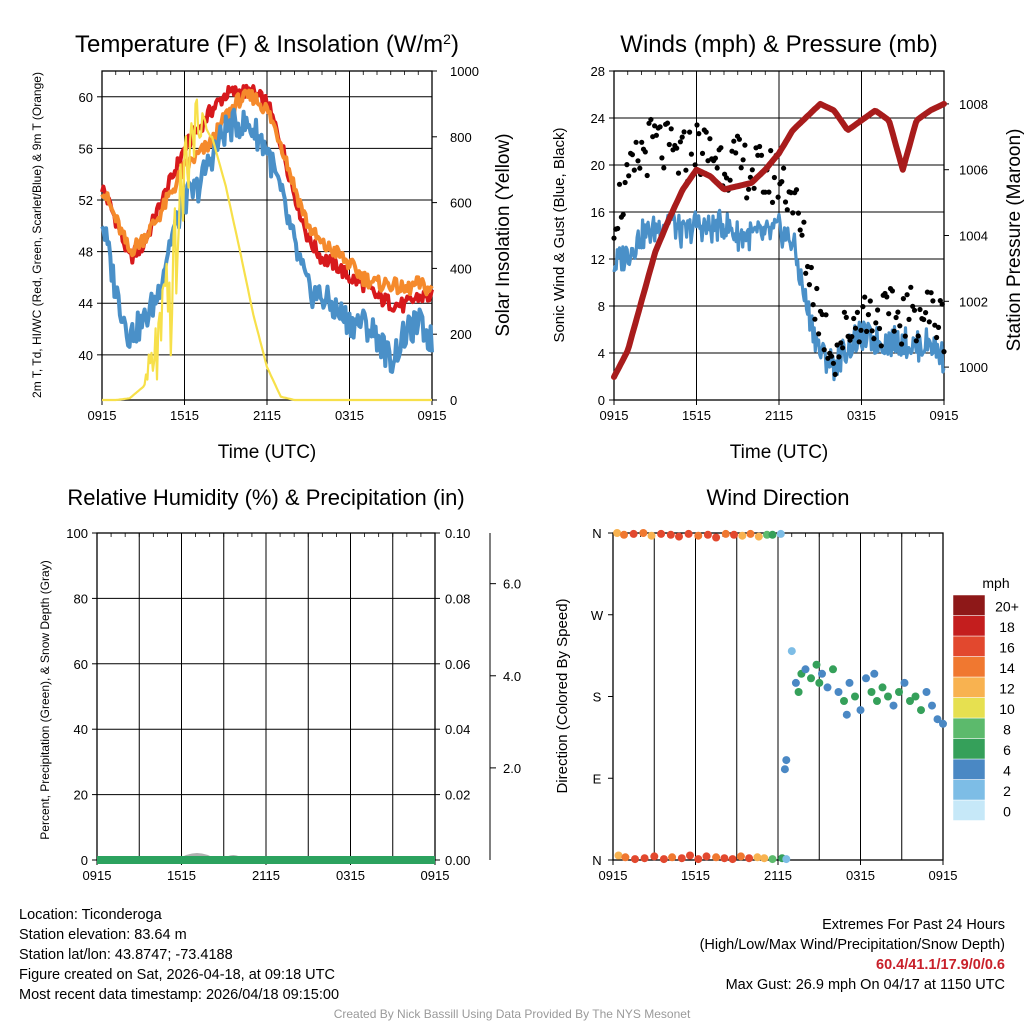 The width and height of the screenshot is (1024, 1024). Describe the element at coordinates (1007, 648) in the screenshot. I see `legend-label: 16` at that location.